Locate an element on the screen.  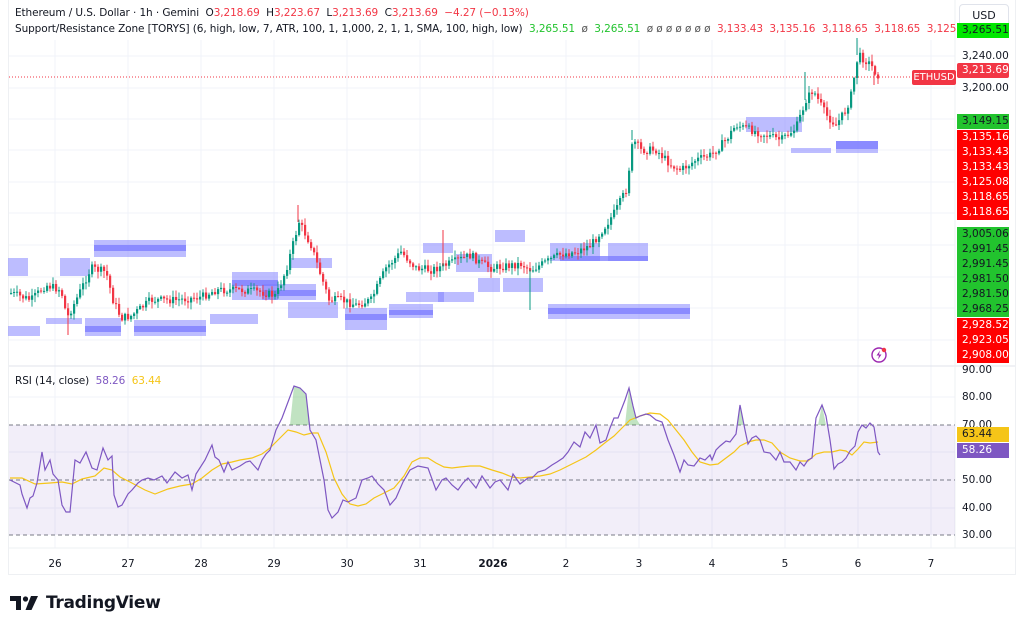
price-tick-label: 90.00 is located at coordinates (977, 370).